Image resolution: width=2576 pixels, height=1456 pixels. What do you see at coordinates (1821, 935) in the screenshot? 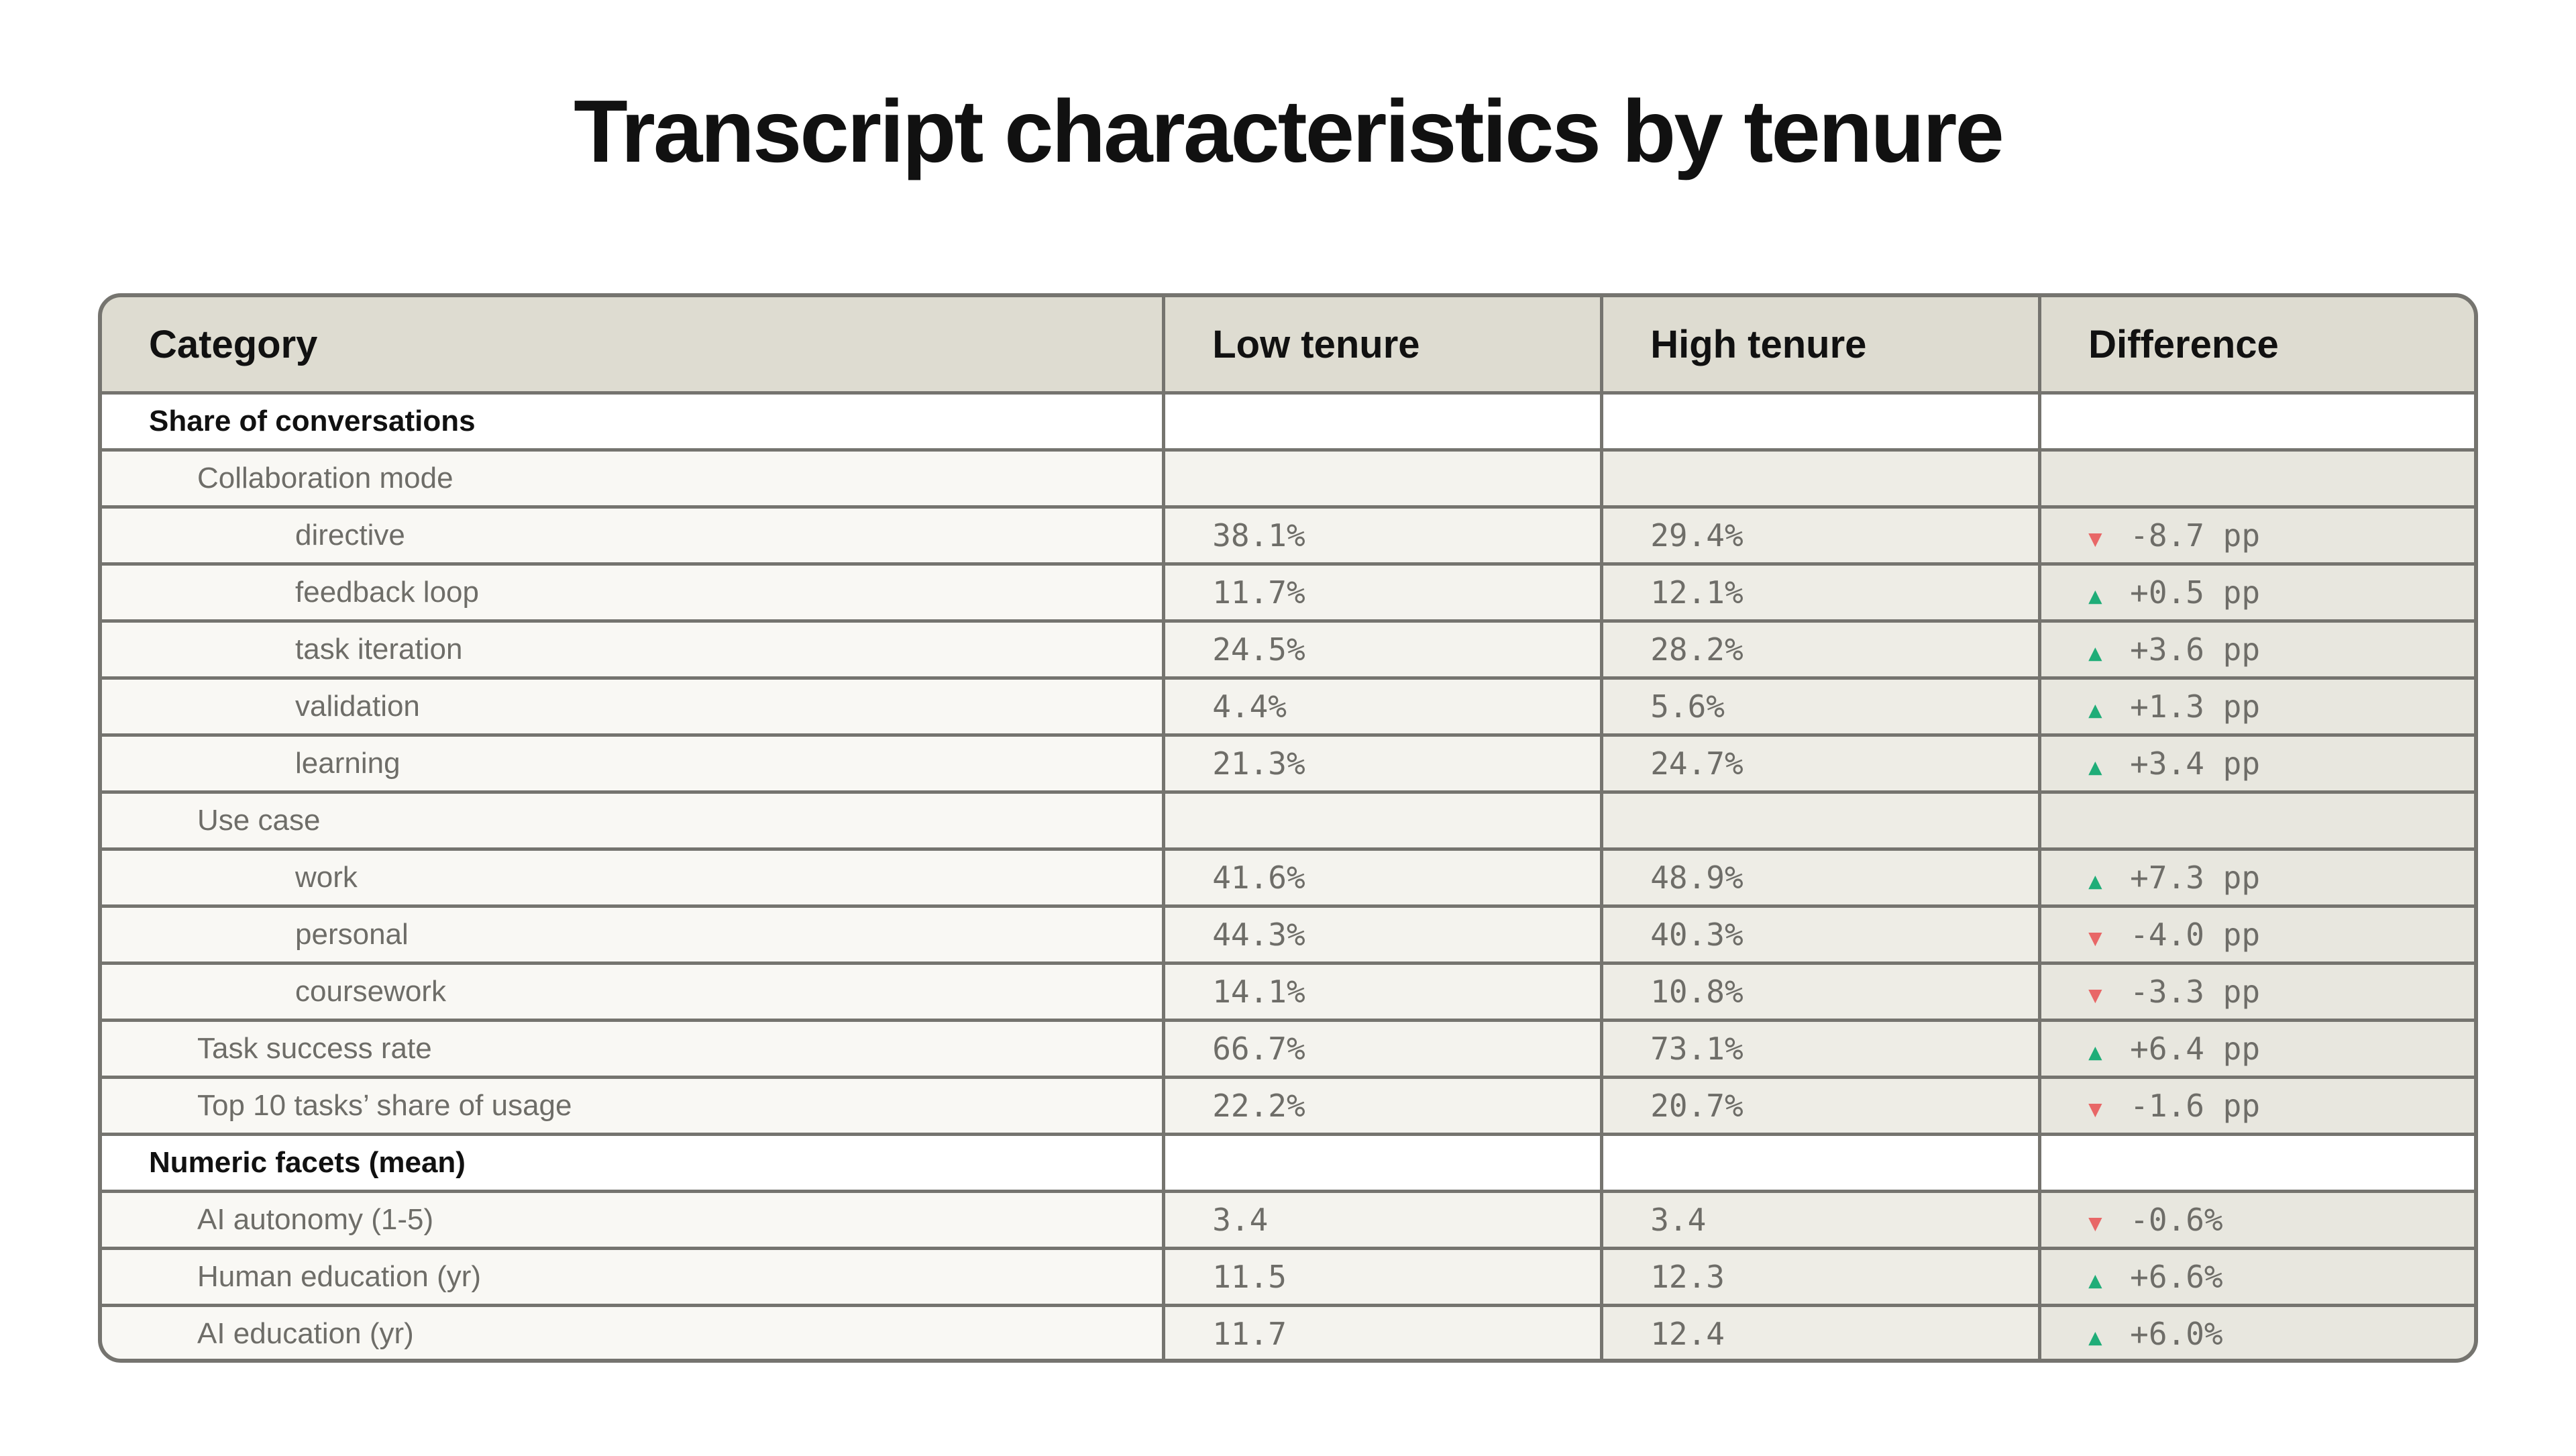
I see `high-tenure-cell: 40.3%` at bounding box center [1821, 935].